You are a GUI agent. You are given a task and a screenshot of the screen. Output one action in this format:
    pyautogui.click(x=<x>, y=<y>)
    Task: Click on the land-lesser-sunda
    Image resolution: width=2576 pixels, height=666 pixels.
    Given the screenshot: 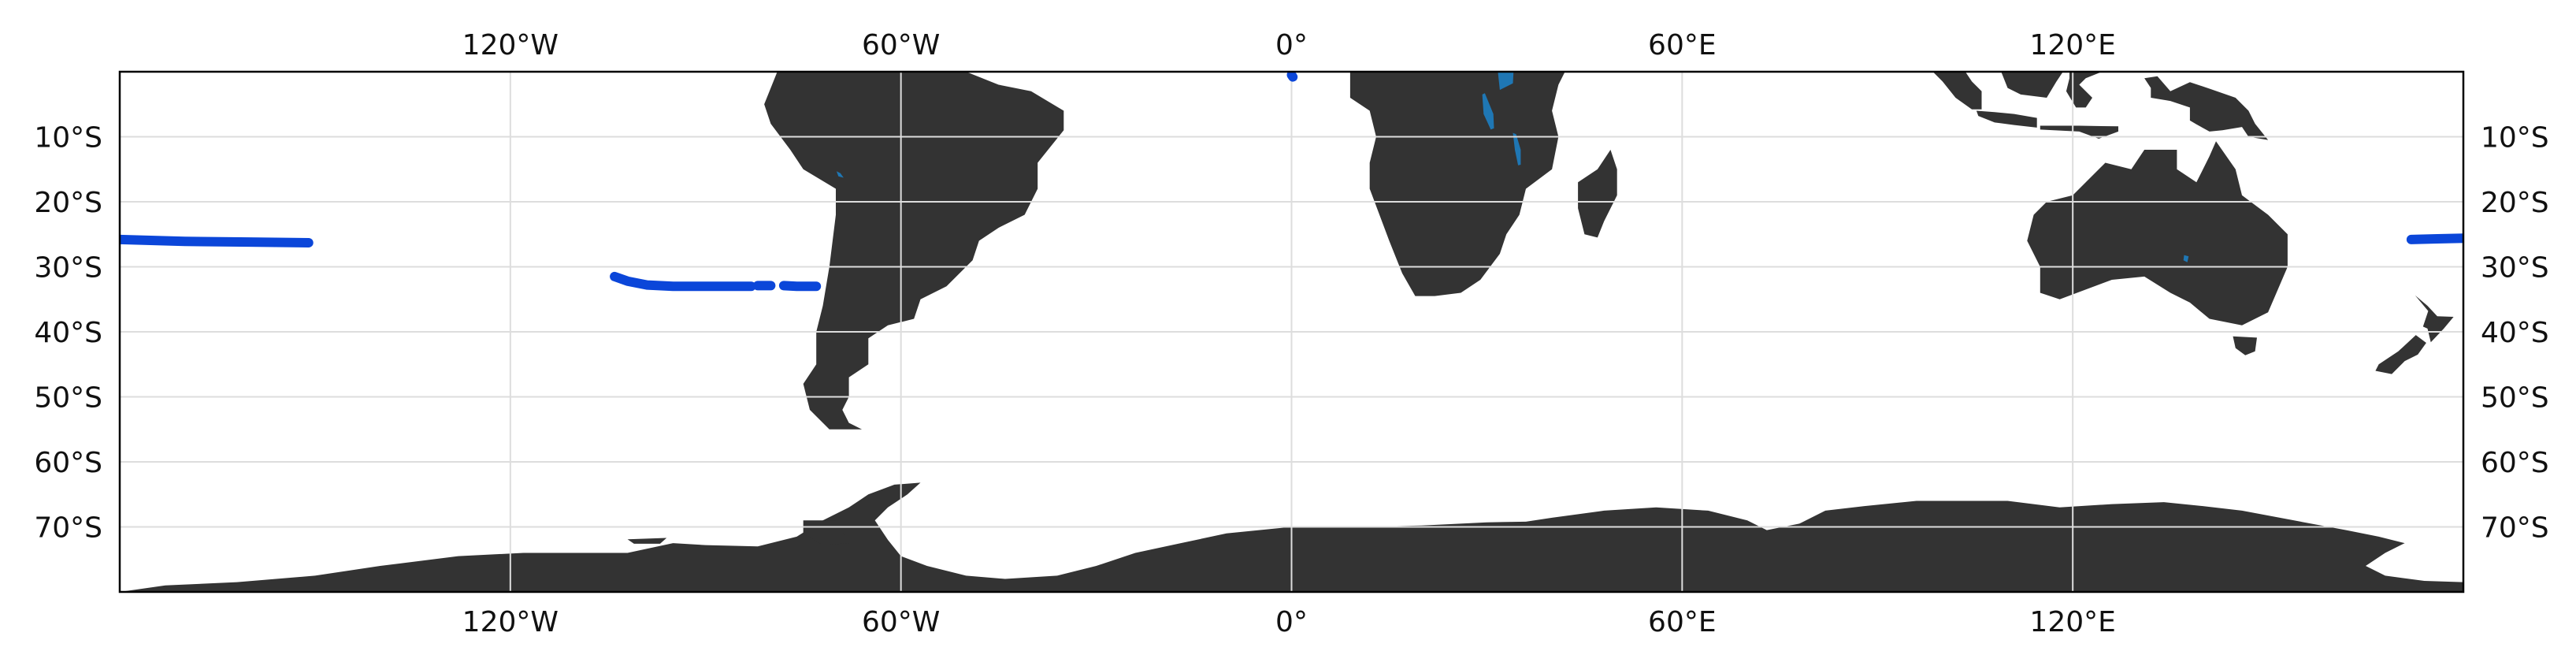 What is the action you would take?
    pyautogui.click(x=2079, y=132)
    